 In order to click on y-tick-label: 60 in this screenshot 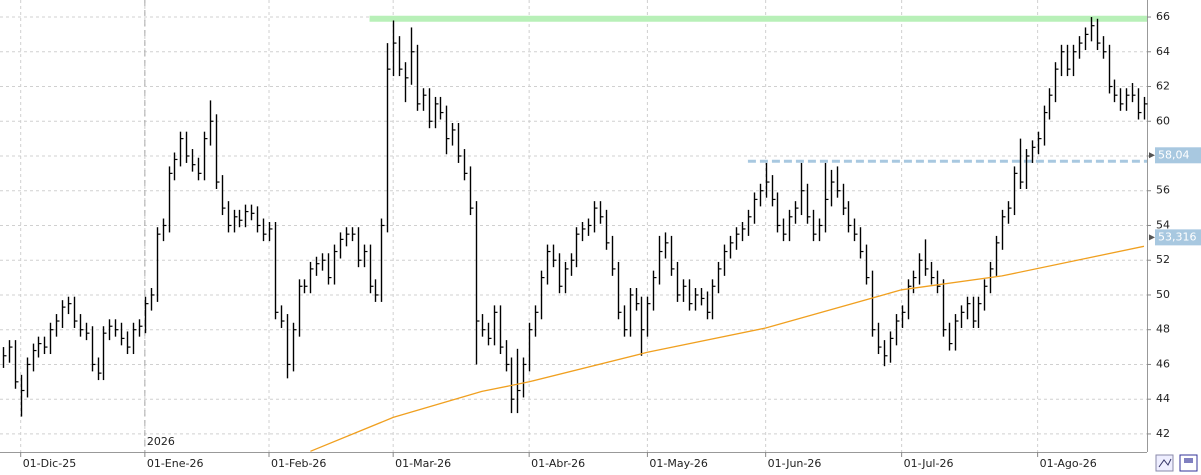, I will do `click(1163, 120)`.